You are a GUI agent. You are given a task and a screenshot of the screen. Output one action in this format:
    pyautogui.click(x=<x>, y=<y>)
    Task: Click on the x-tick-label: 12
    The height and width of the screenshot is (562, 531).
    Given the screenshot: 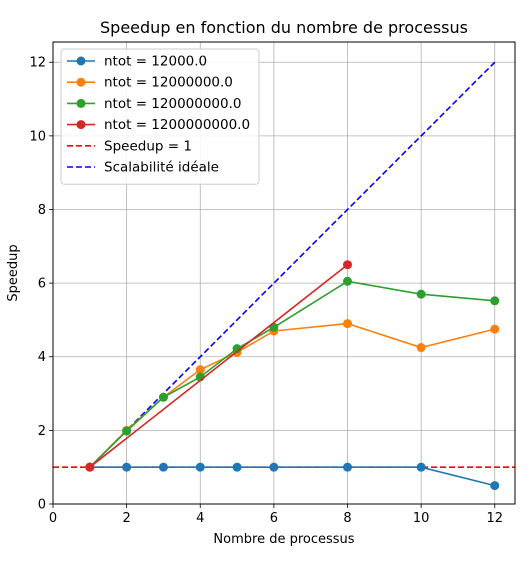 What is the action you would take?
    pyautogui.click(x=494, y=518)
    